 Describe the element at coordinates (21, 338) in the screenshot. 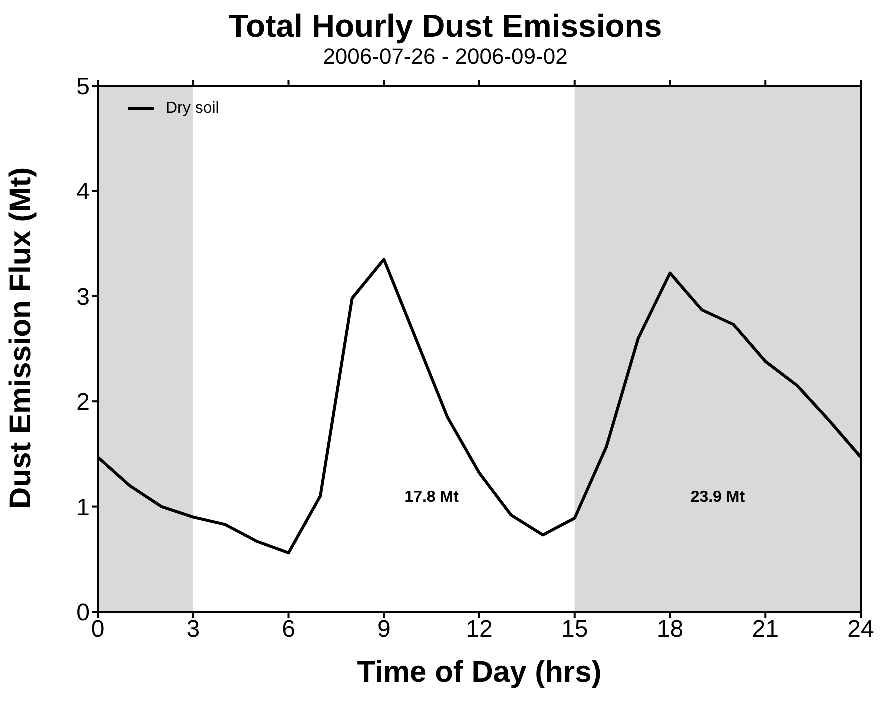

I see `y-axis-title: Dust Emission Flux (Mt)` at that location.